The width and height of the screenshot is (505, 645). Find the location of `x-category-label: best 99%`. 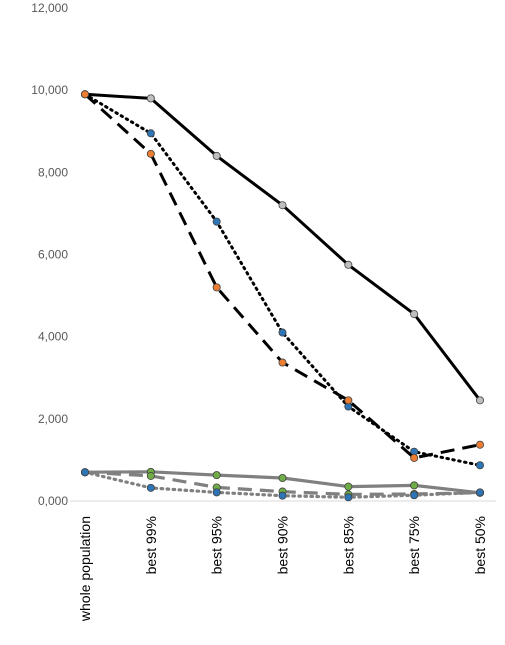

x-category-label: best 99% is located at coordinates (151, 545).